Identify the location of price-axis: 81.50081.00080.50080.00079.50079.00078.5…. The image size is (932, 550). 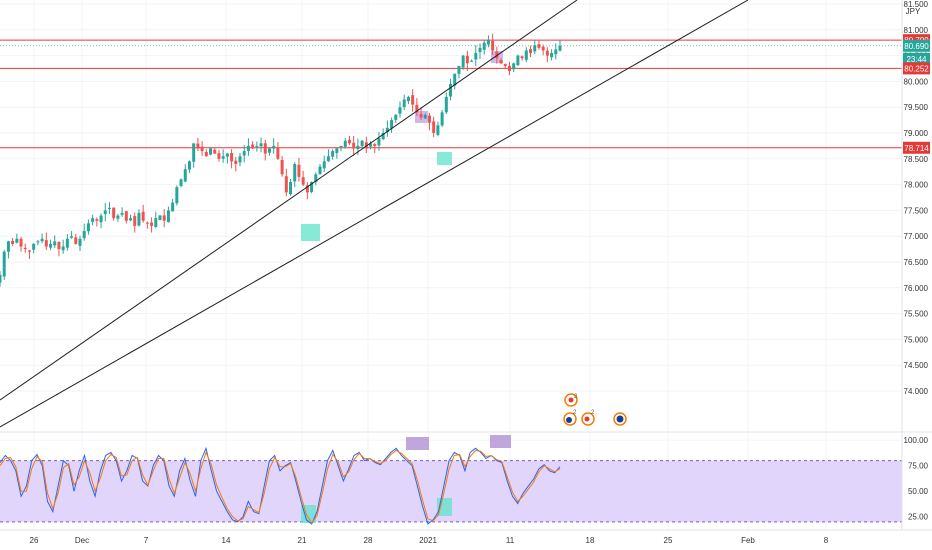
(915, 265).